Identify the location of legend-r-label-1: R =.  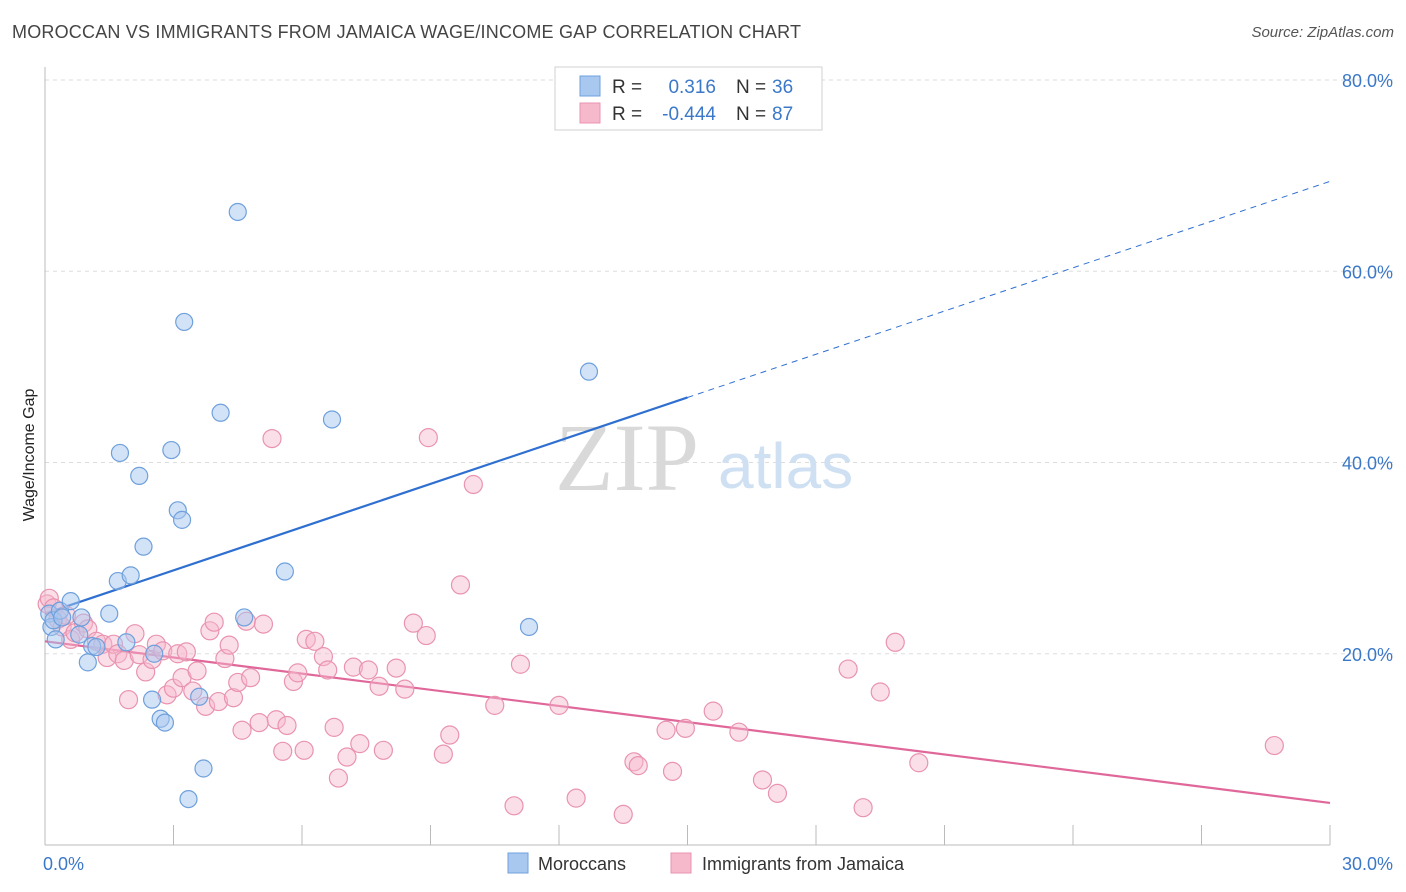
(627, 87).